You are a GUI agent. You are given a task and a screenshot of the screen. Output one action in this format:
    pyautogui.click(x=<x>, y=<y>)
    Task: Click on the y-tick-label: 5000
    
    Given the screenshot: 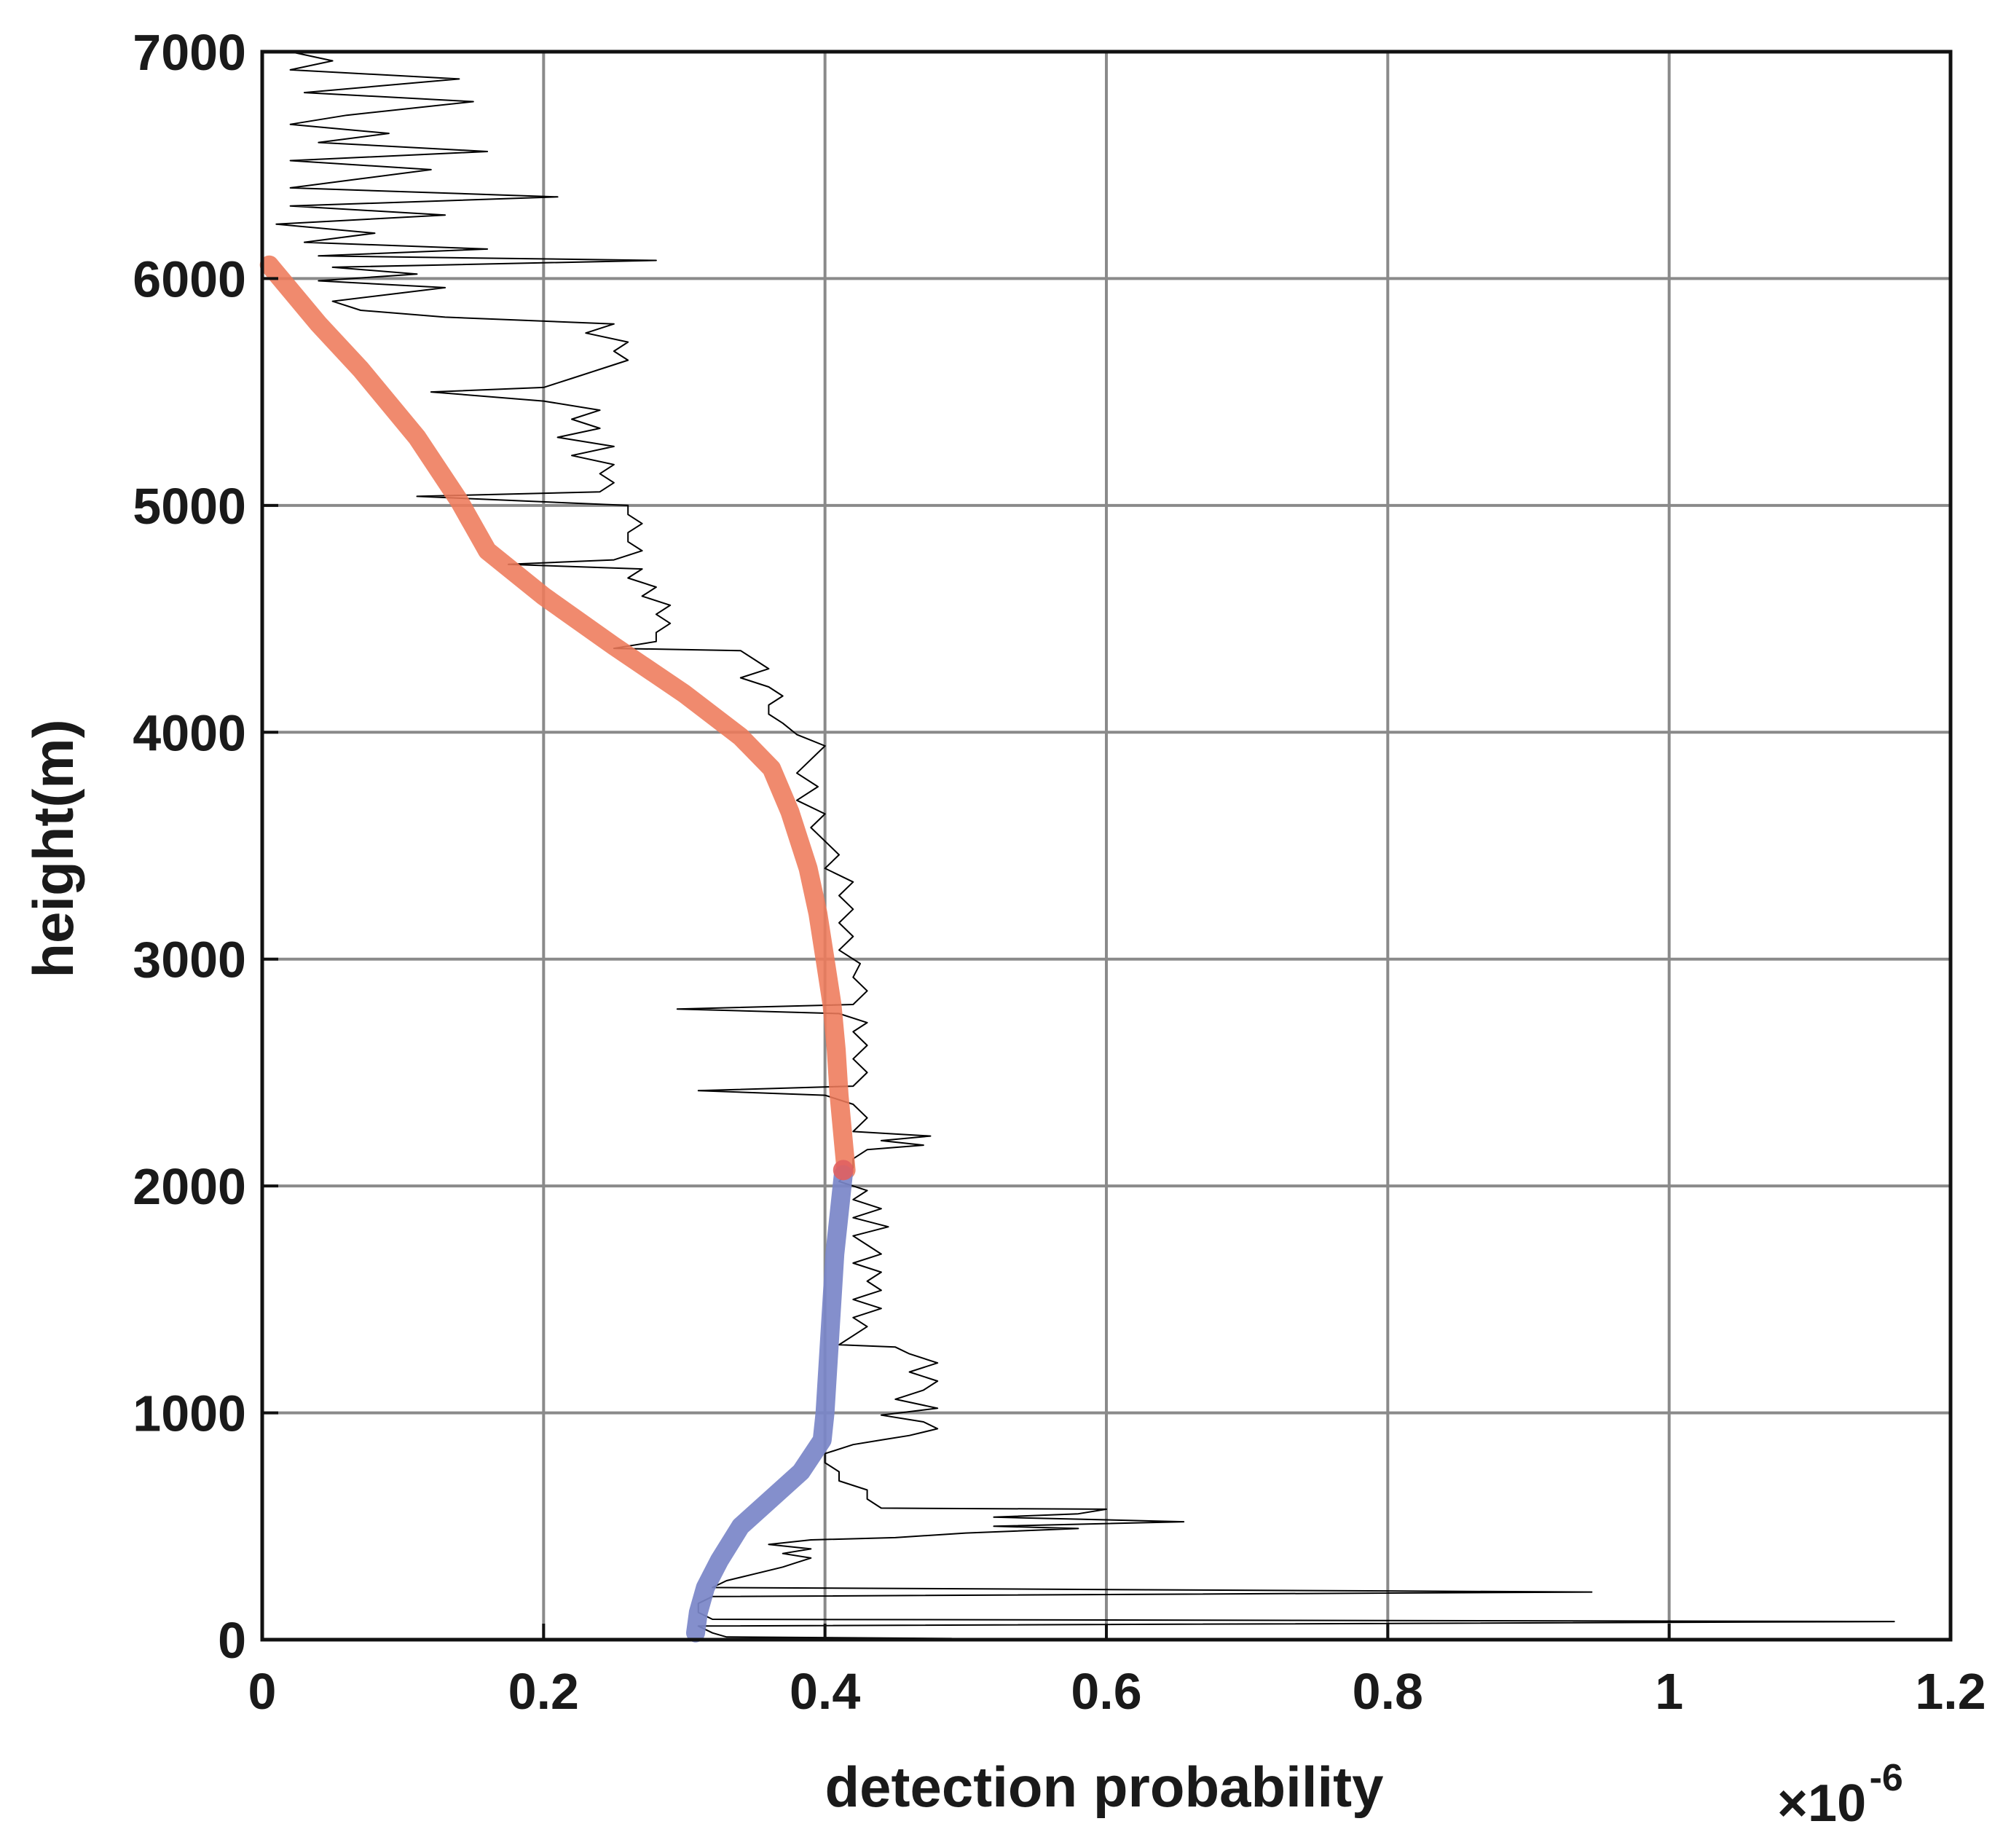 What is the action you would take?
    pyautogui.click(x=190, y=506)
    